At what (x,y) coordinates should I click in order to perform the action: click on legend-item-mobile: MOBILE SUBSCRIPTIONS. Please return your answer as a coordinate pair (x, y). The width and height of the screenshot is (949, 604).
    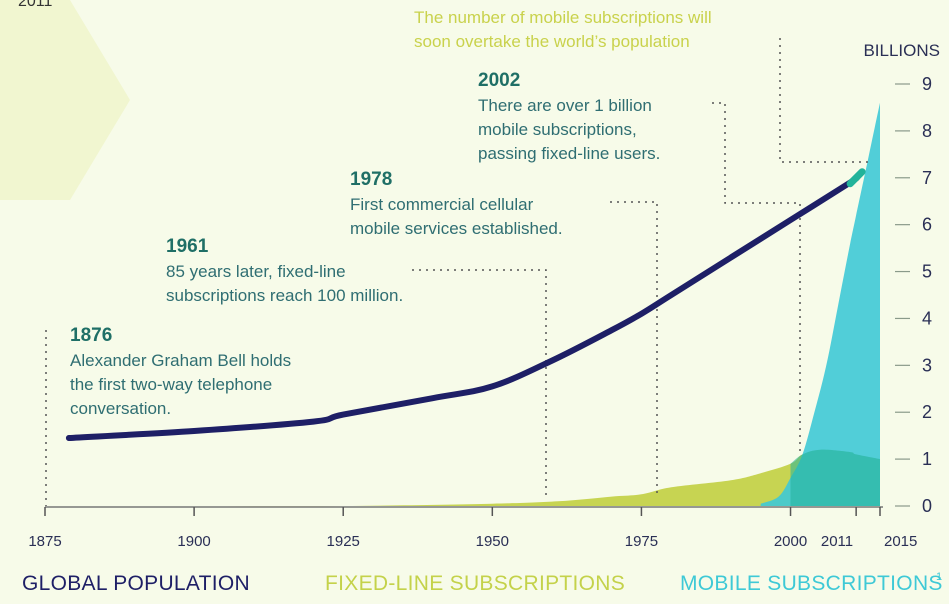
    Looking at the image, I should click on (811, 583).